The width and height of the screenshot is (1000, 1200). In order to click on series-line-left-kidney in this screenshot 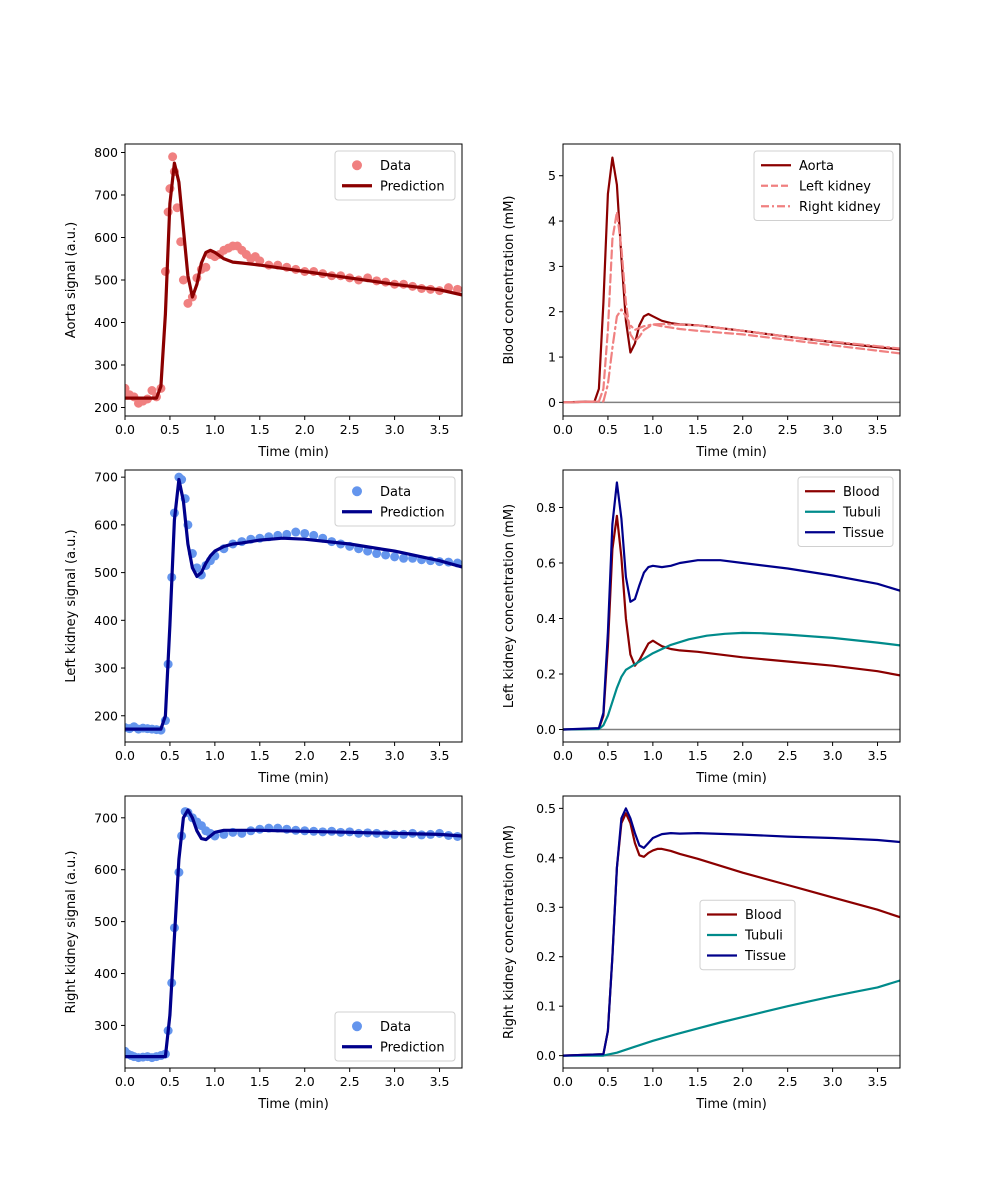, I will do `click(731, 307)`.